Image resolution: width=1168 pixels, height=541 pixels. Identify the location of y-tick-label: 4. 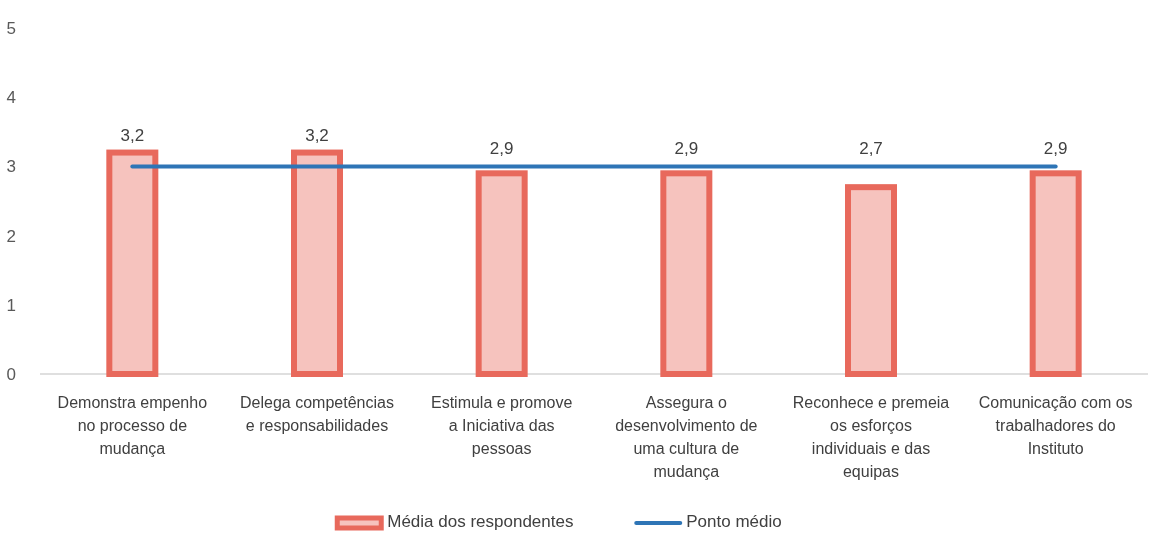
(11, 98).